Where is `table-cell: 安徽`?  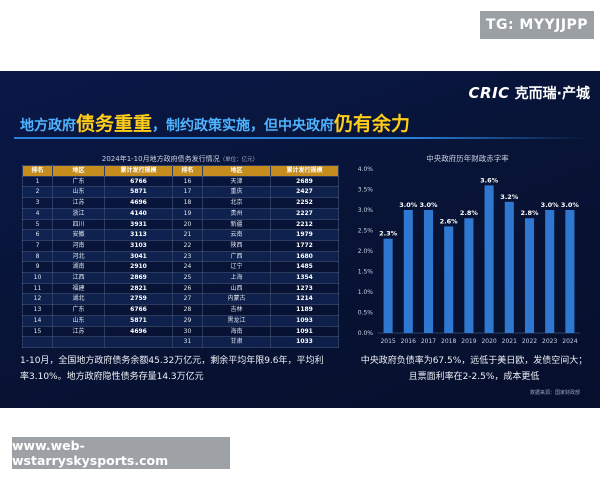 table-cell: 安徽 is located at coordinates (78, 235).